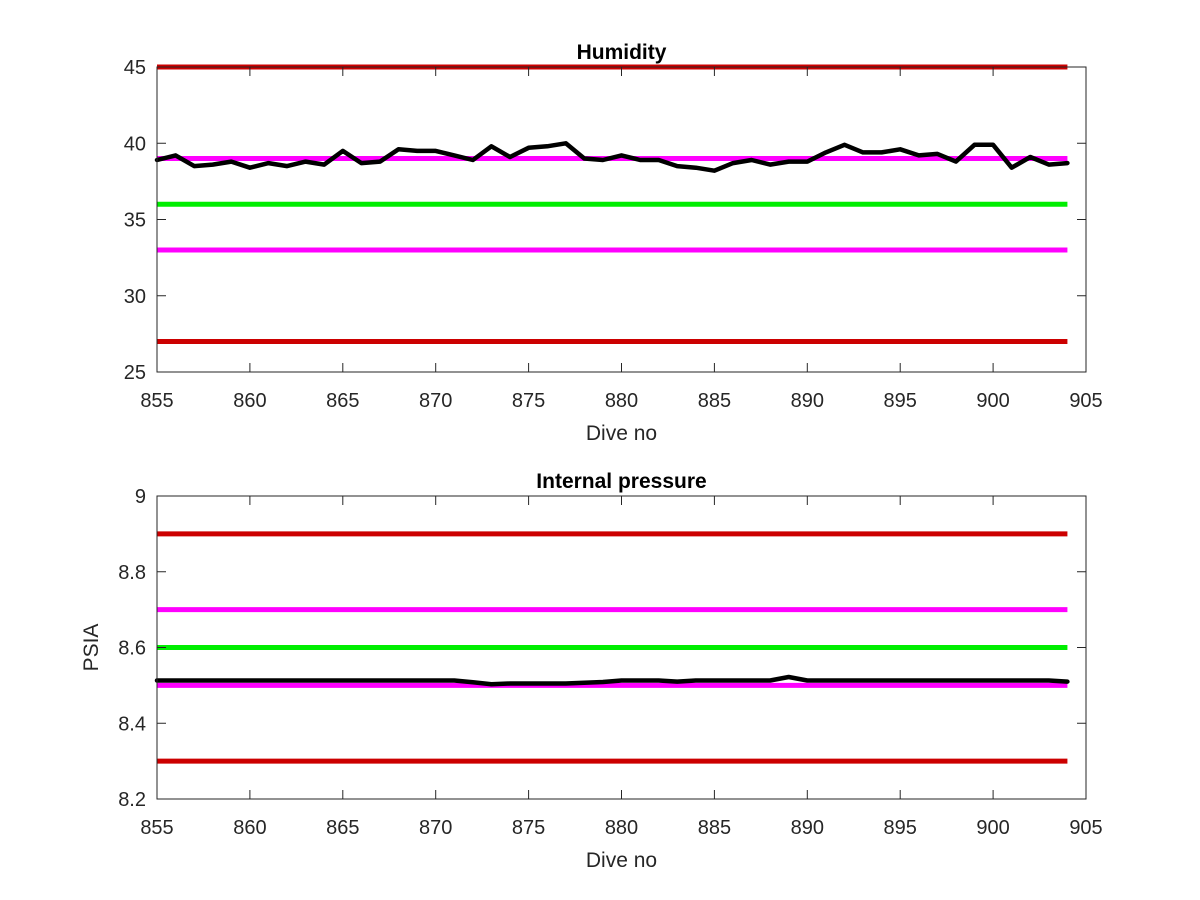 The height and width of the screenshot is (900, 1200). I want to click on pressure-y-tick-label: 9, so click(140, 497).